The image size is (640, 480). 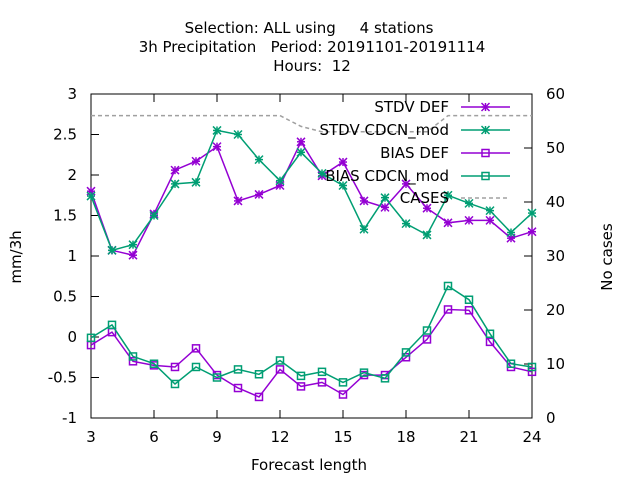 I want to click on chart-title-line-1: Selection: ALL using 4 stations, so click(x=309, y=28).